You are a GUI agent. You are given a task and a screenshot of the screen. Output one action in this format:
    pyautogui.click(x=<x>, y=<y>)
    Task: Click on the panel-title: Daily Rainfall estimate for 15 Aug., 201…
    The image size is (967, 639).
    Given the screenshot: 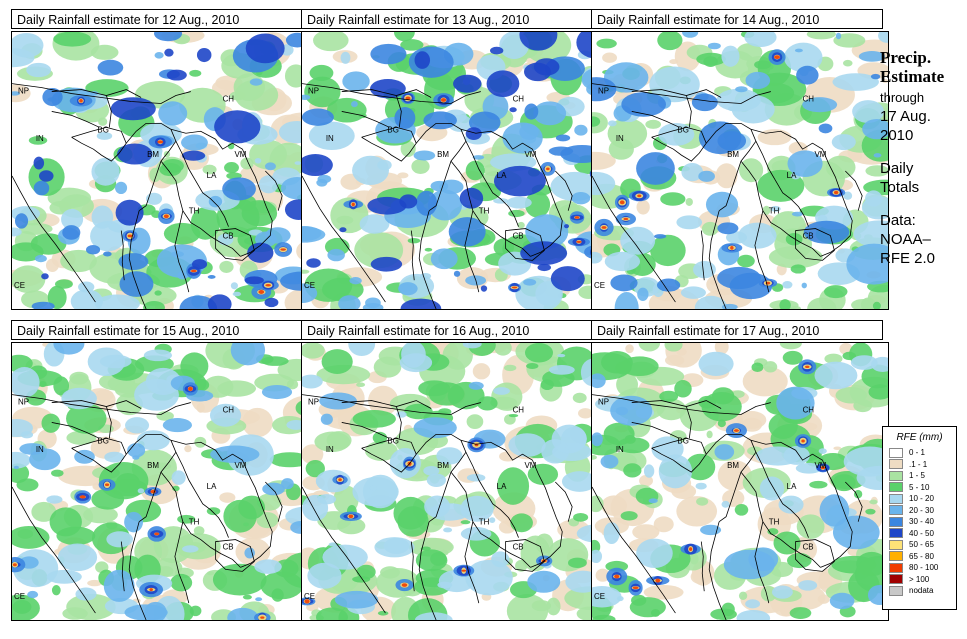 What is the action you would take?
    pyautogui.click(x=157, y=330)
    